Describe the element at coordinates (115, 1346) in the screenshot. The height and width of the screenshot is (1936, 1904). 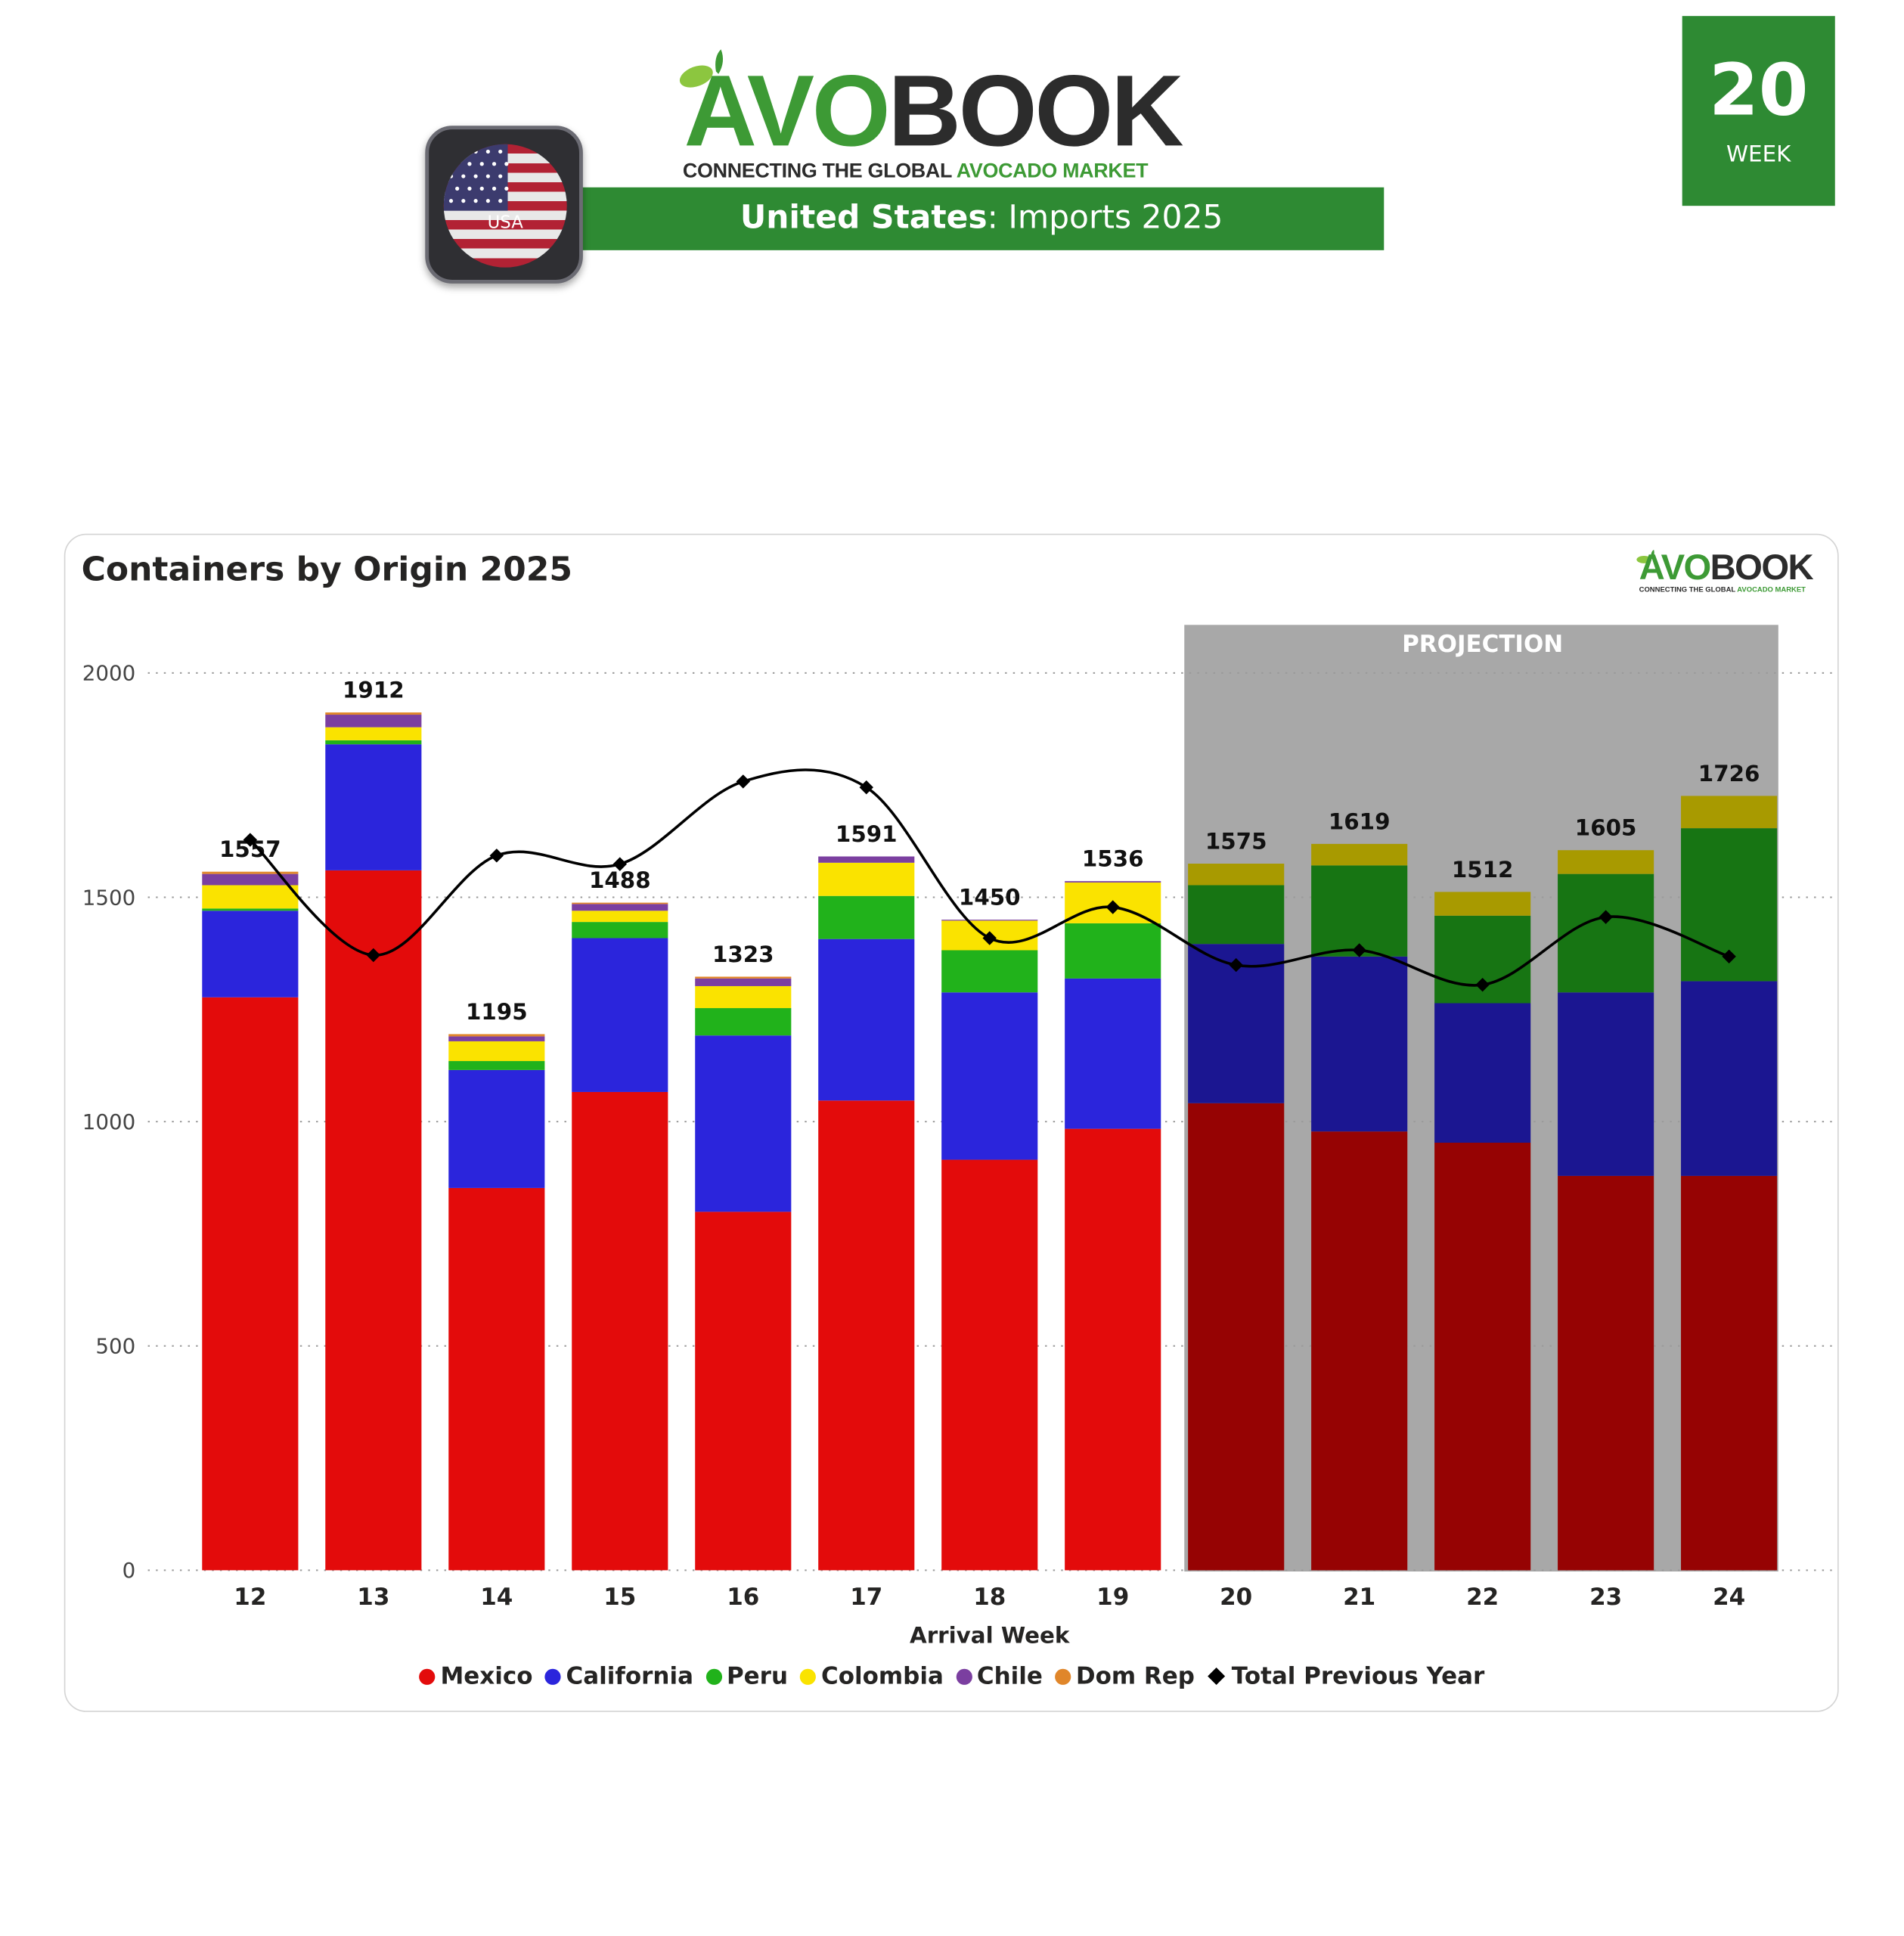
I see `y-tick-label: 500` at that location.